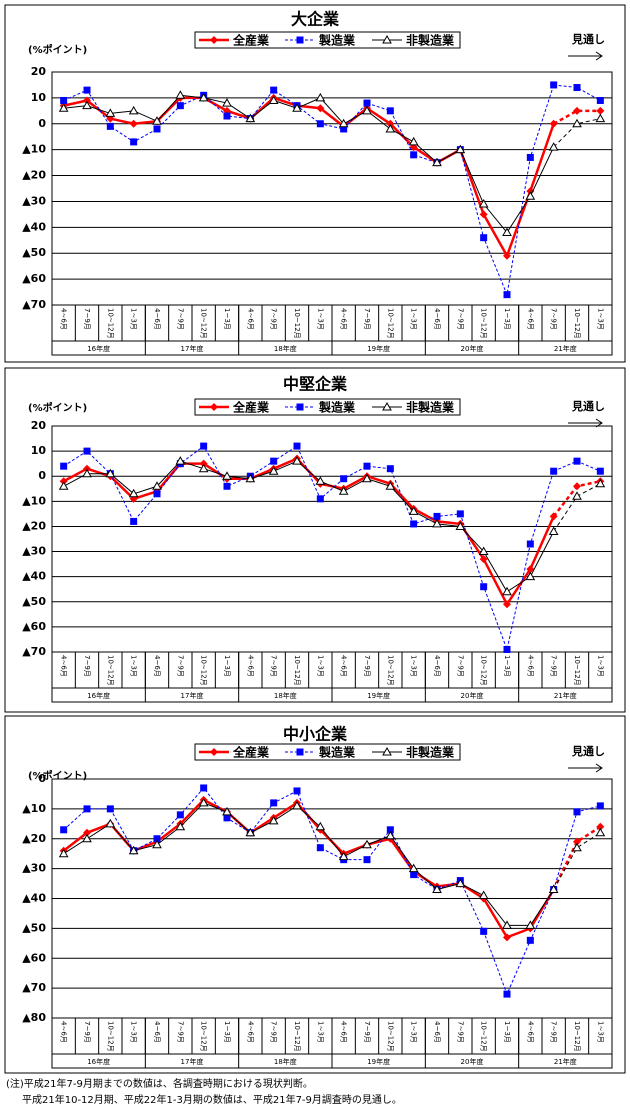 The height and width of the screenshot is (1115, 630). Describe the element at coordinates (565, 1061) in the screenshot. I see `group-label: 21年度` at that location.